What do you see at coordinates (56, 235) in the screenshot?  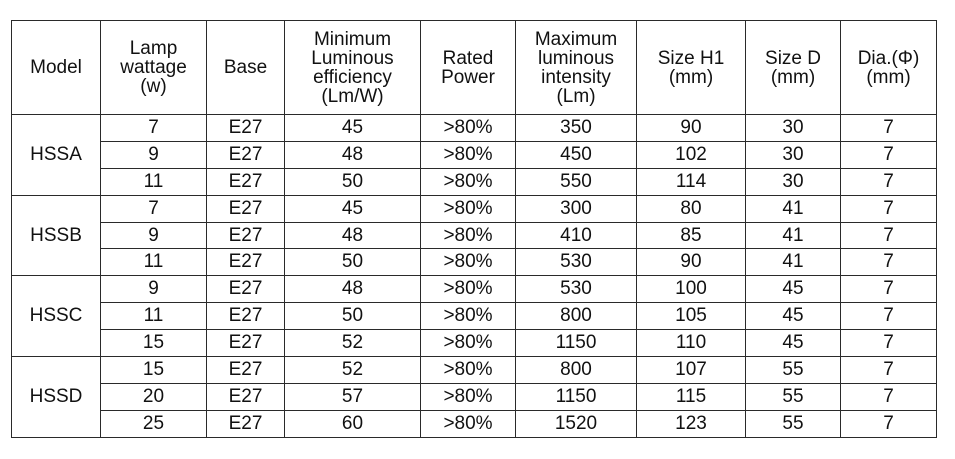 I see `model-cell: HSSB` at bounding box center [56, 235].